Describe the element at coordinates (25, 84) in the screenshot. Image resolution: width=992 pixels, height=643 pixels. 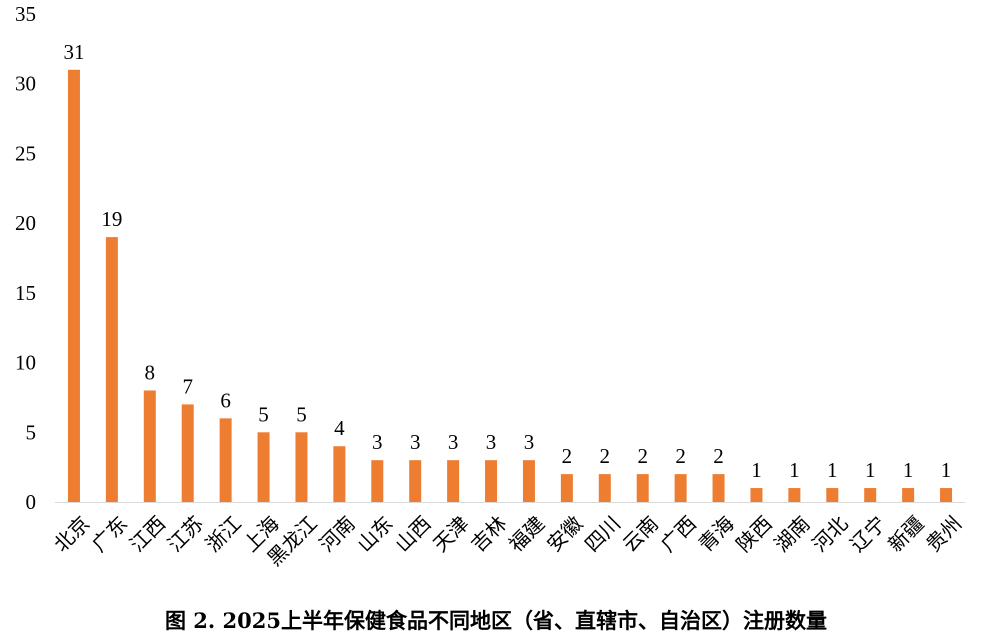
I see `y-tick-label: 30` at that location.